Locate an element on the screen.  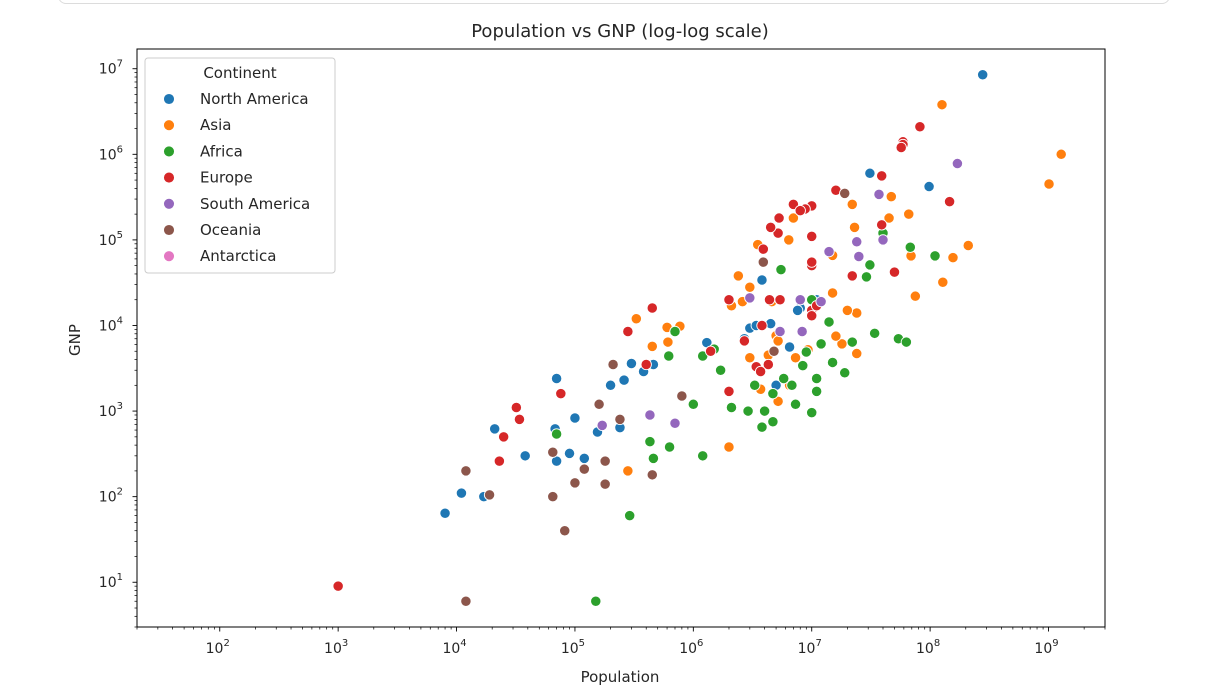
x-tick-label: 10⁴ is located at coordinates (454, 647).